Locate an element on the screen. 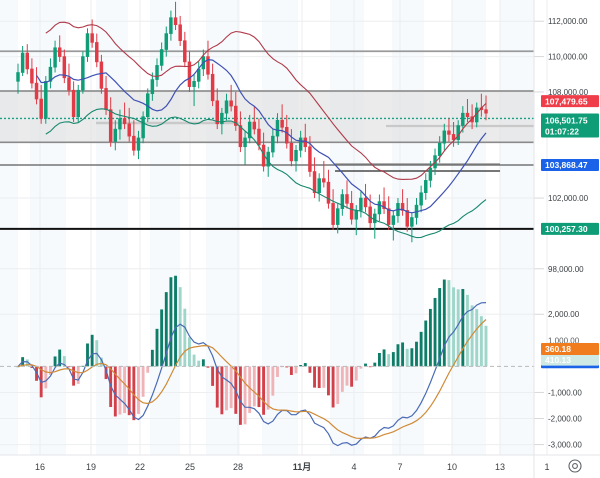 This screenshot has height=478, width=600. macd-histogram-badge: 410.13 is located at coordinates (570, 359).